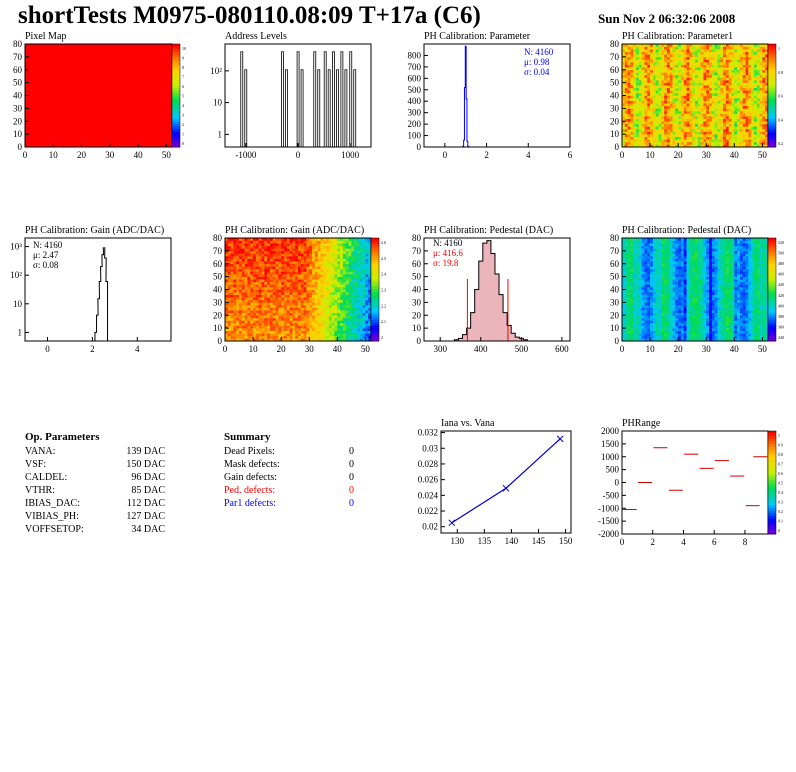 The image size is (796, 772). Describe the element at coordinates (466, 96) in the screenshot. I see `hist-outline` at that location.